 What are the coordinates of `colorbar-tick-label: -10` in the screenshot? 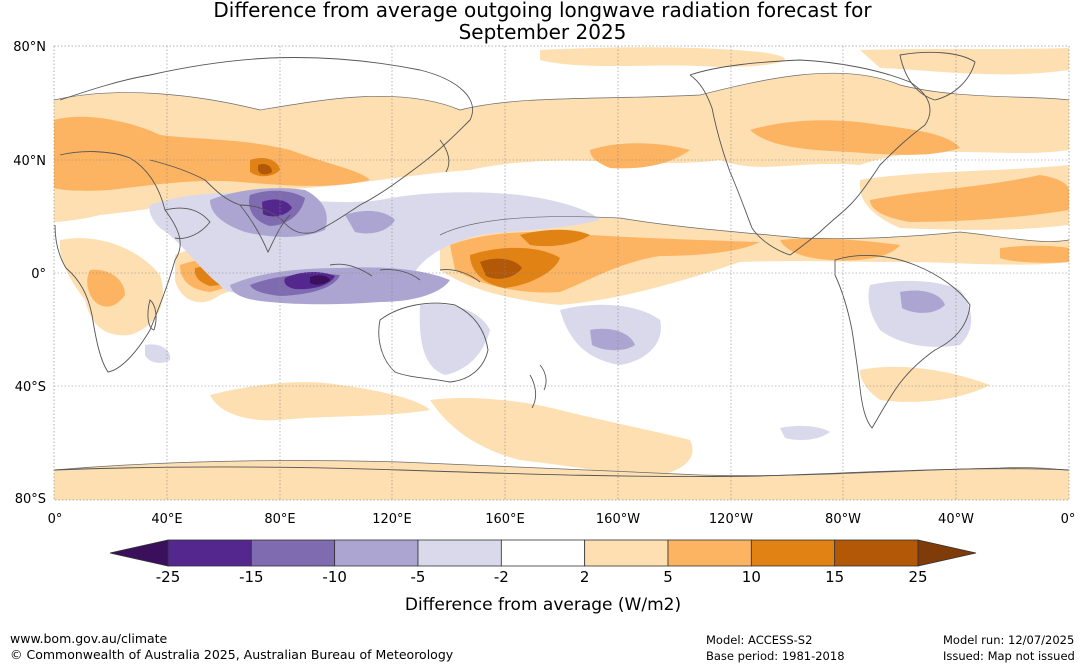 It's located at (334, 577).